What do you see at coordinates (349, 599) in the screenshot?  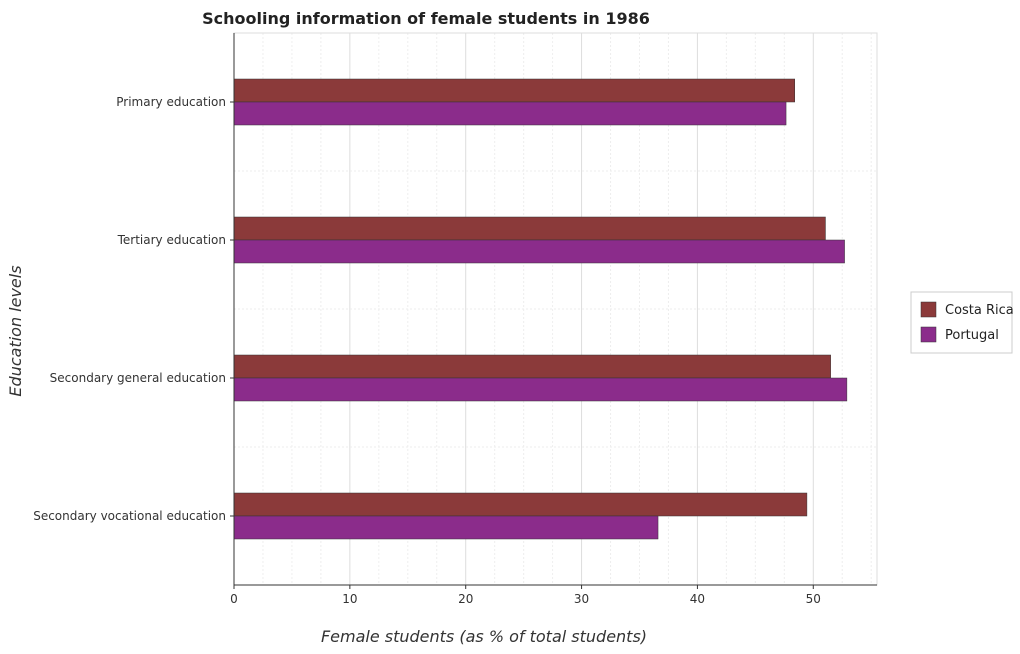 I see `x-tick-label: 10` at bounding box center [349, 599].